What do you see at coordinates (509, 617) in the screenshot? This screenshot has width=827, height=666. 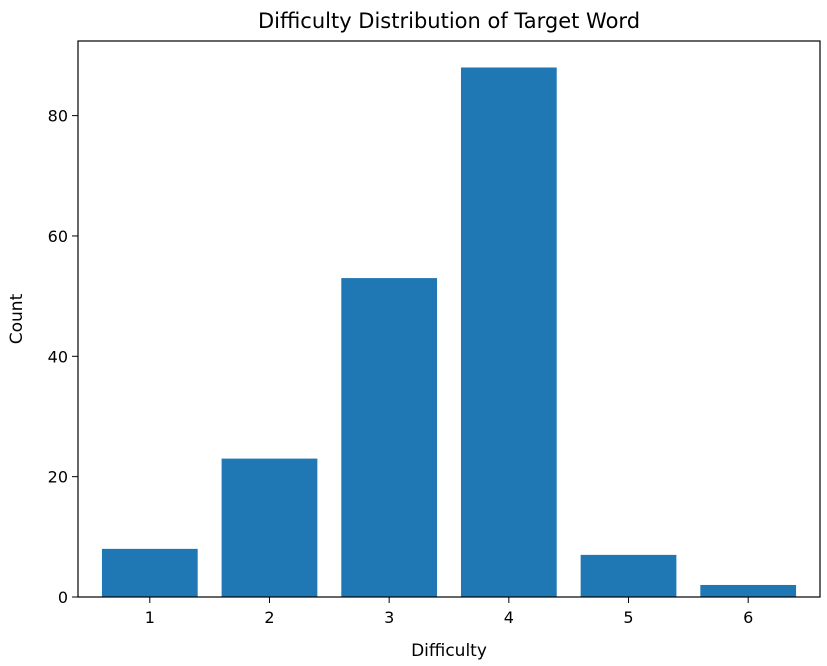 I see `x-tick-label: 4` at bounding box center [509, 617].